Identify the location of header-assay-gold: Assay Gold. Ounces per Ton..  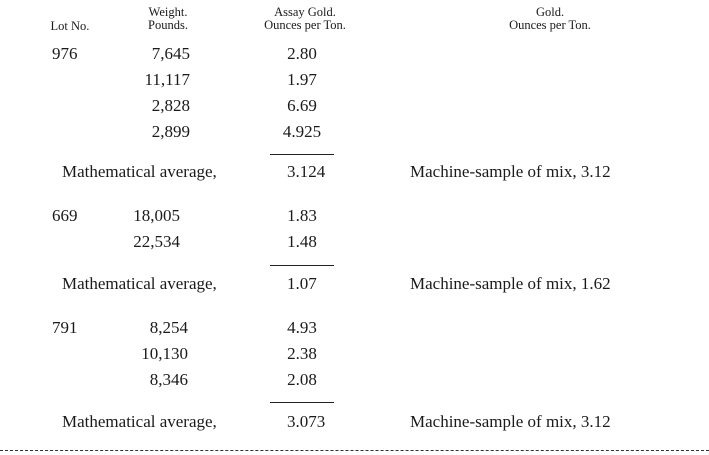
(305, 19).